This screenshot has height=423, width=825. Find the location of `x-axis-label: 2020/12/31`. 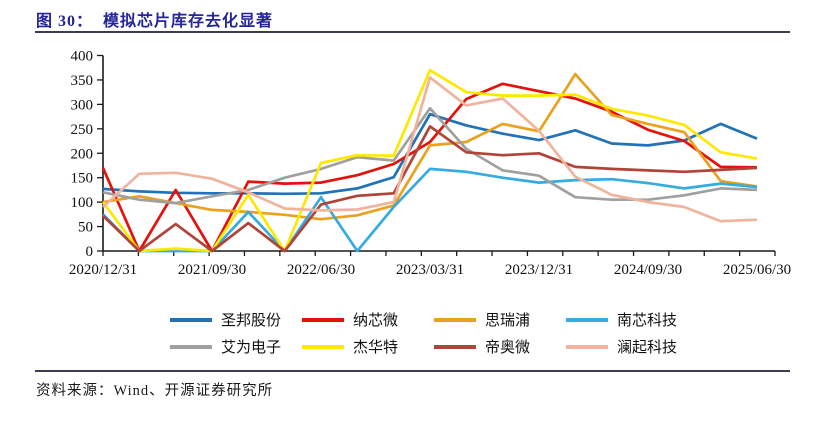

x-axis-label: 2020/12/31 is located at coordinates (103, 270).